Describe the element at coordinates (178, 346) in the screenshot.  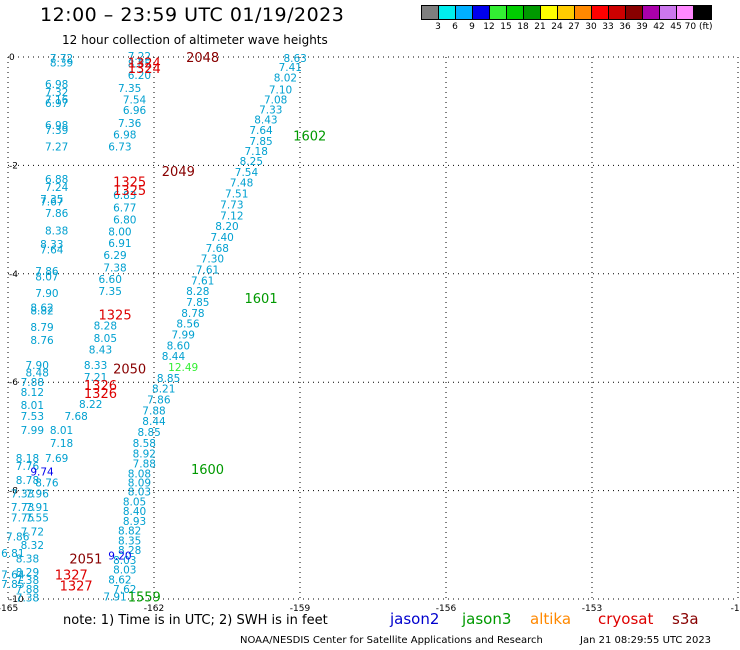
I see `track-value-label: 8.60` at that location.